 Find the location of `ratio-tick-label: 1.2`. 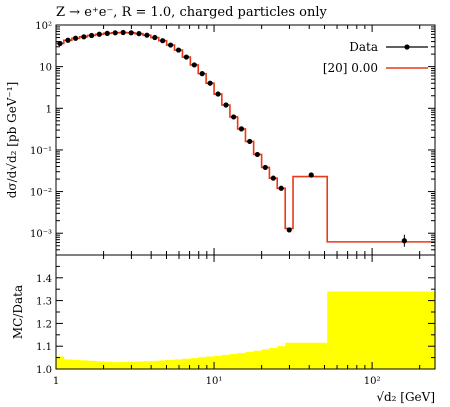

ratio-tick-label: 1.2 is located at coordinates (44, 324).